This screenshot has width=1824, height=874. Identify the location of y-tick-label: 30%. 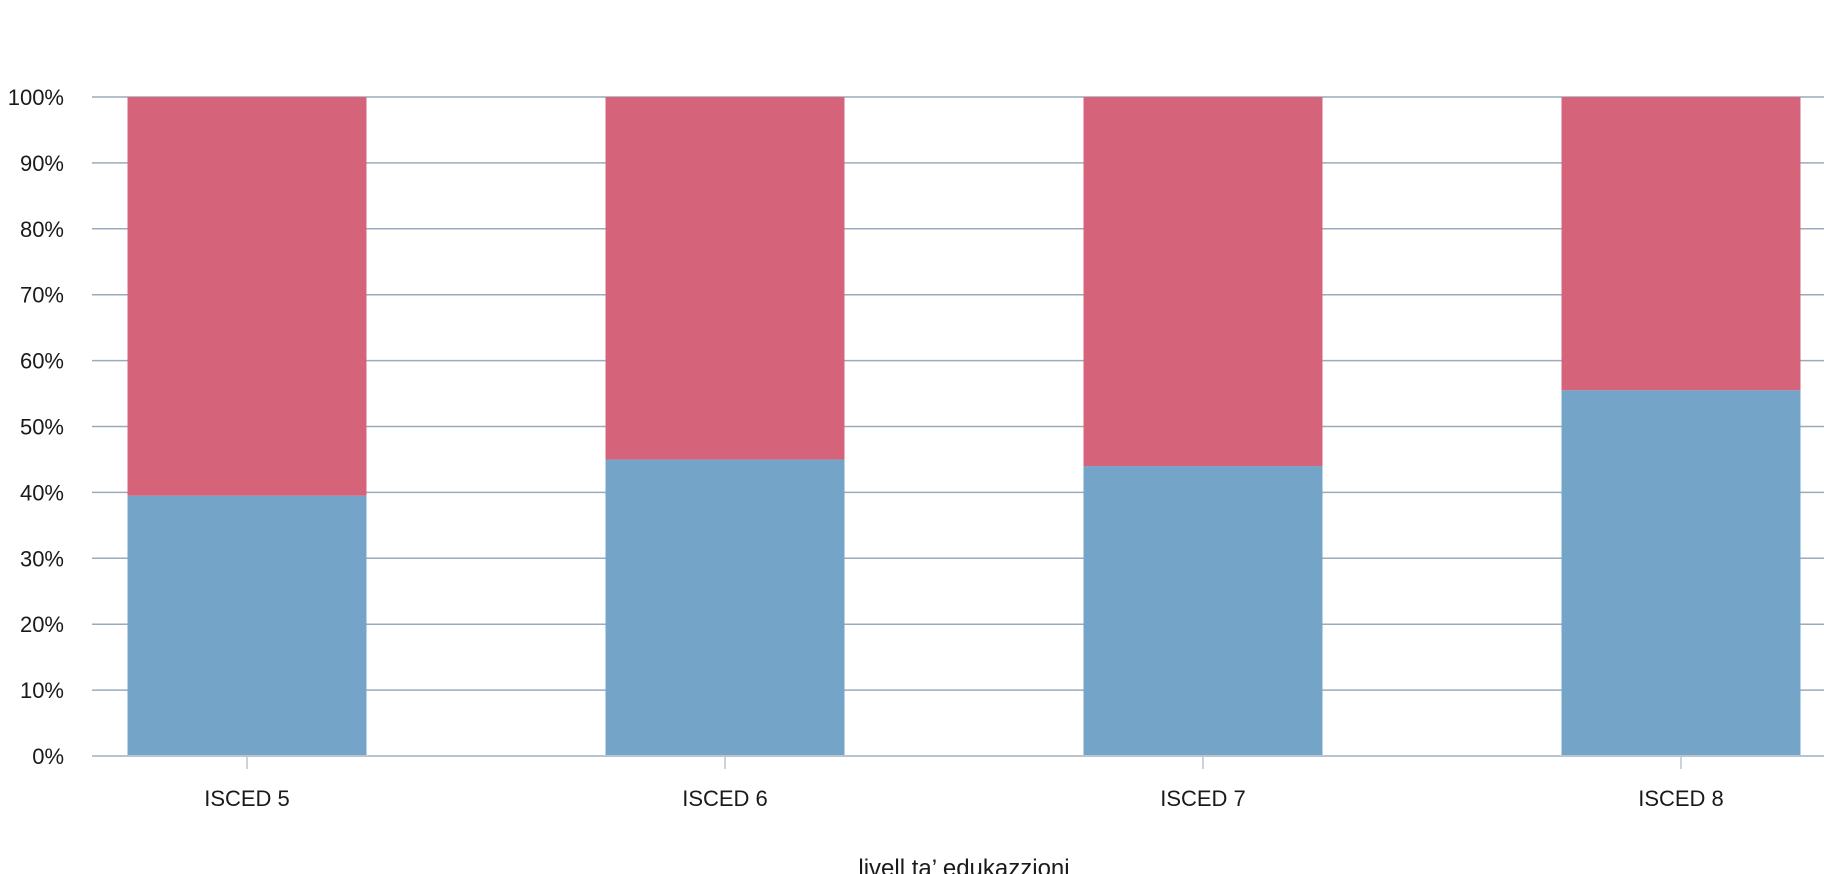
(42, 558).